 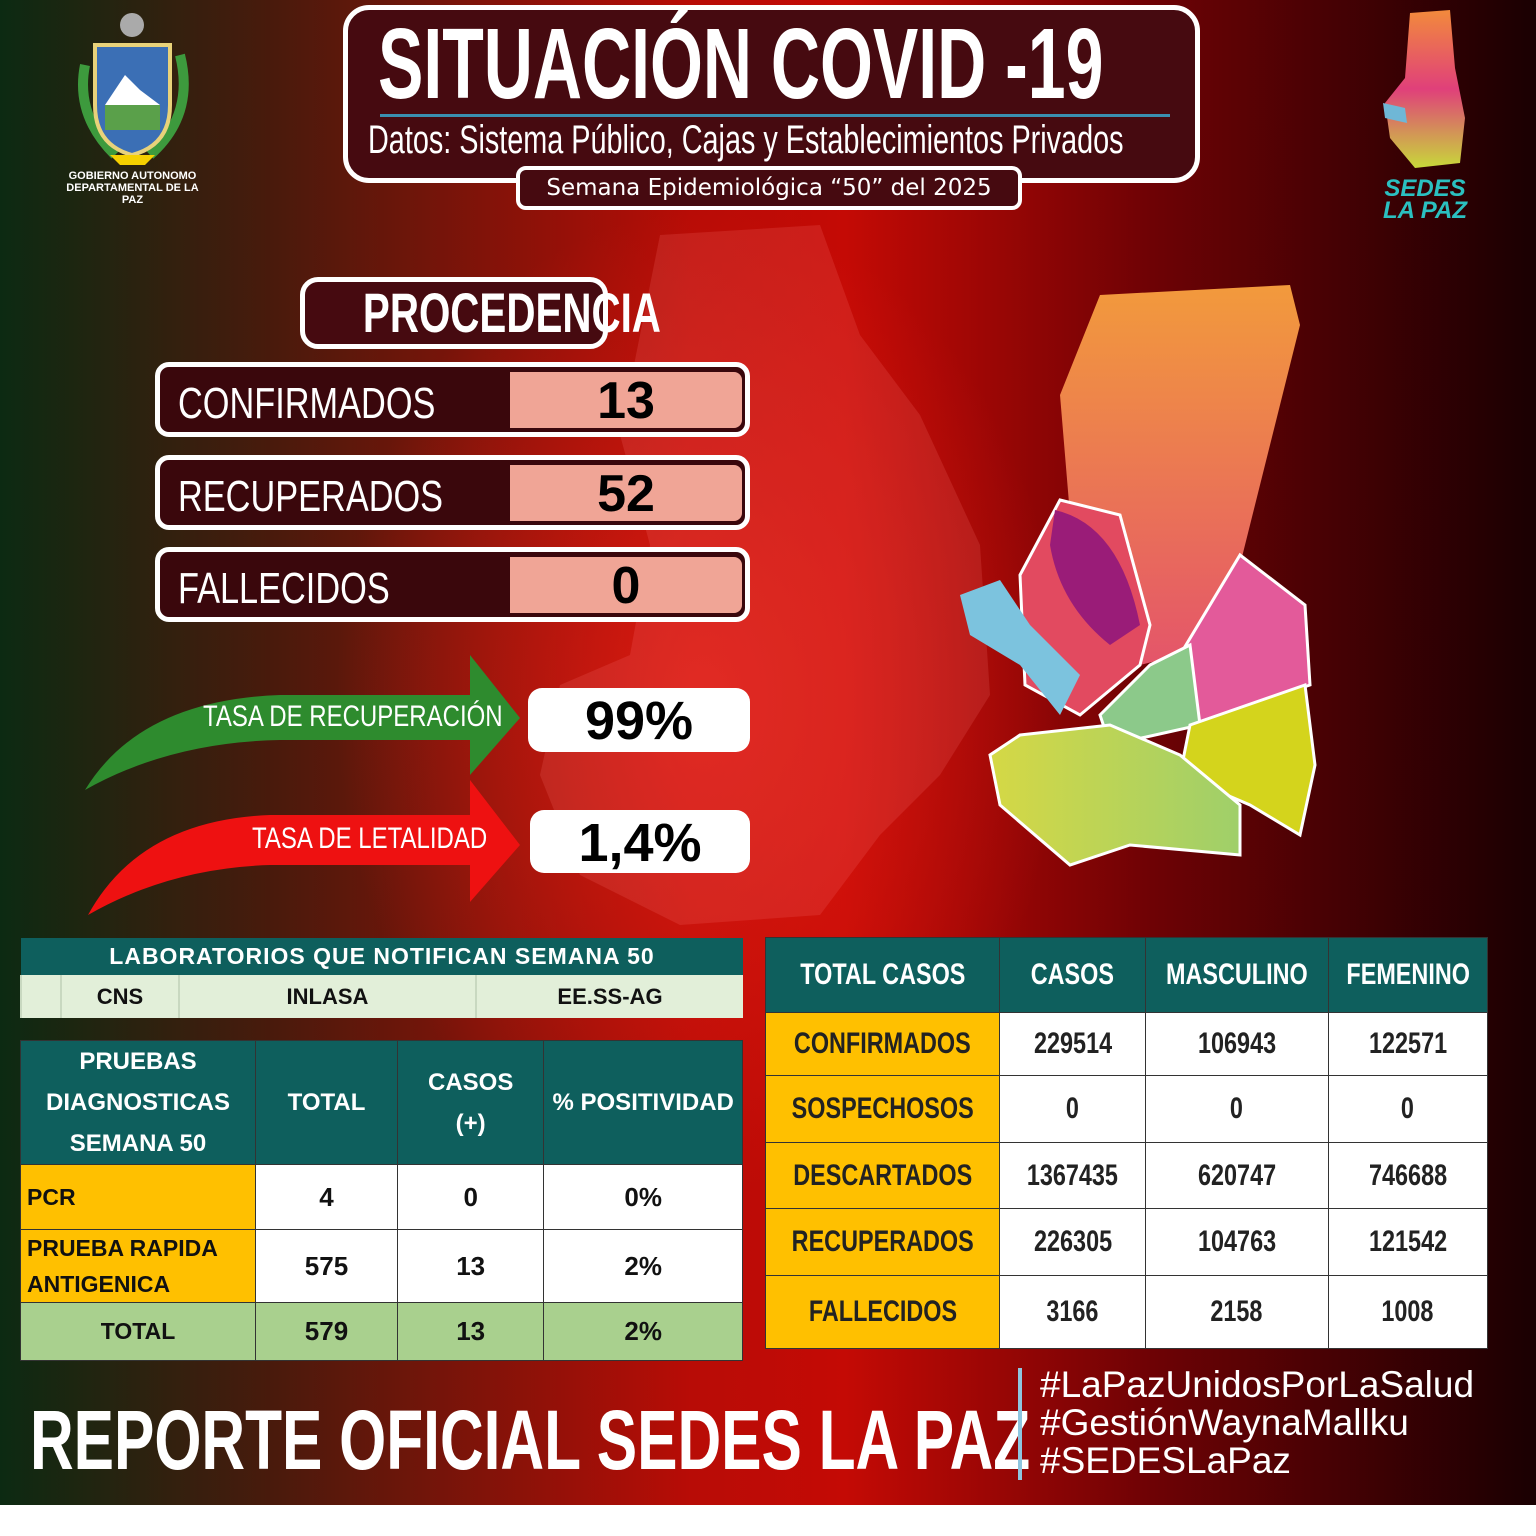 What do you see at coordinates (1257, 1384) in the screenshot?
I see `hashtag: #LaPazUnidosPorLaSalud` at bounding box center [1257, 1384].